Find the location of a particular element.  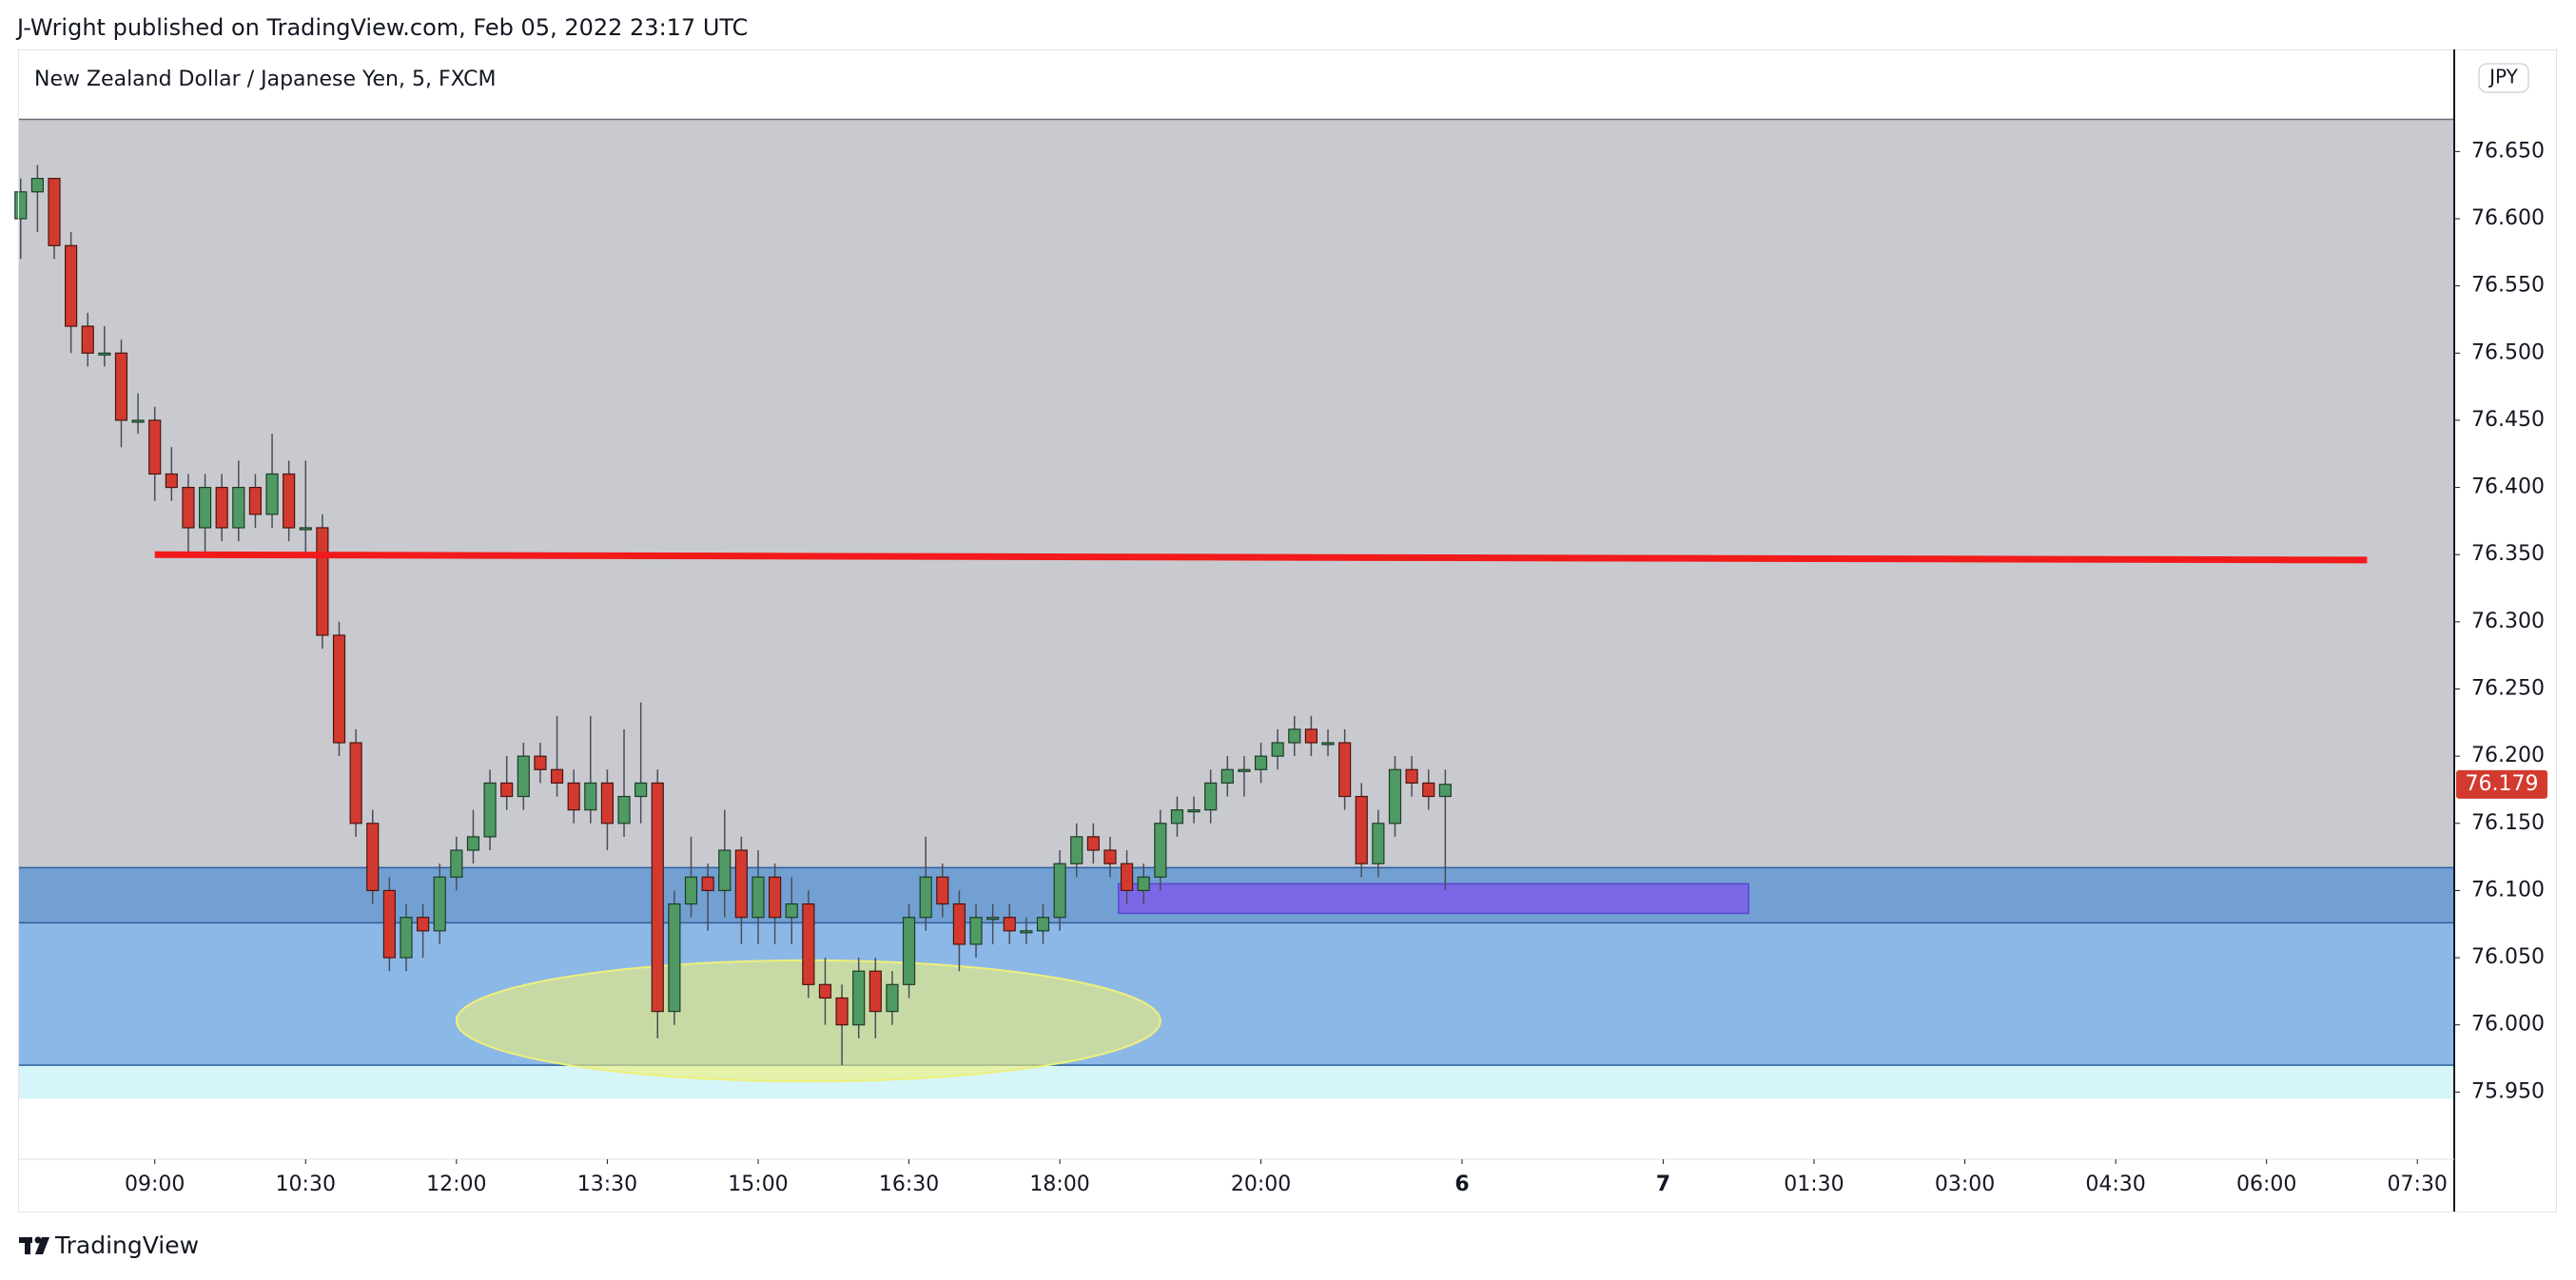

y-tick-label: 76.050 is located at coordinates (2508, 957).